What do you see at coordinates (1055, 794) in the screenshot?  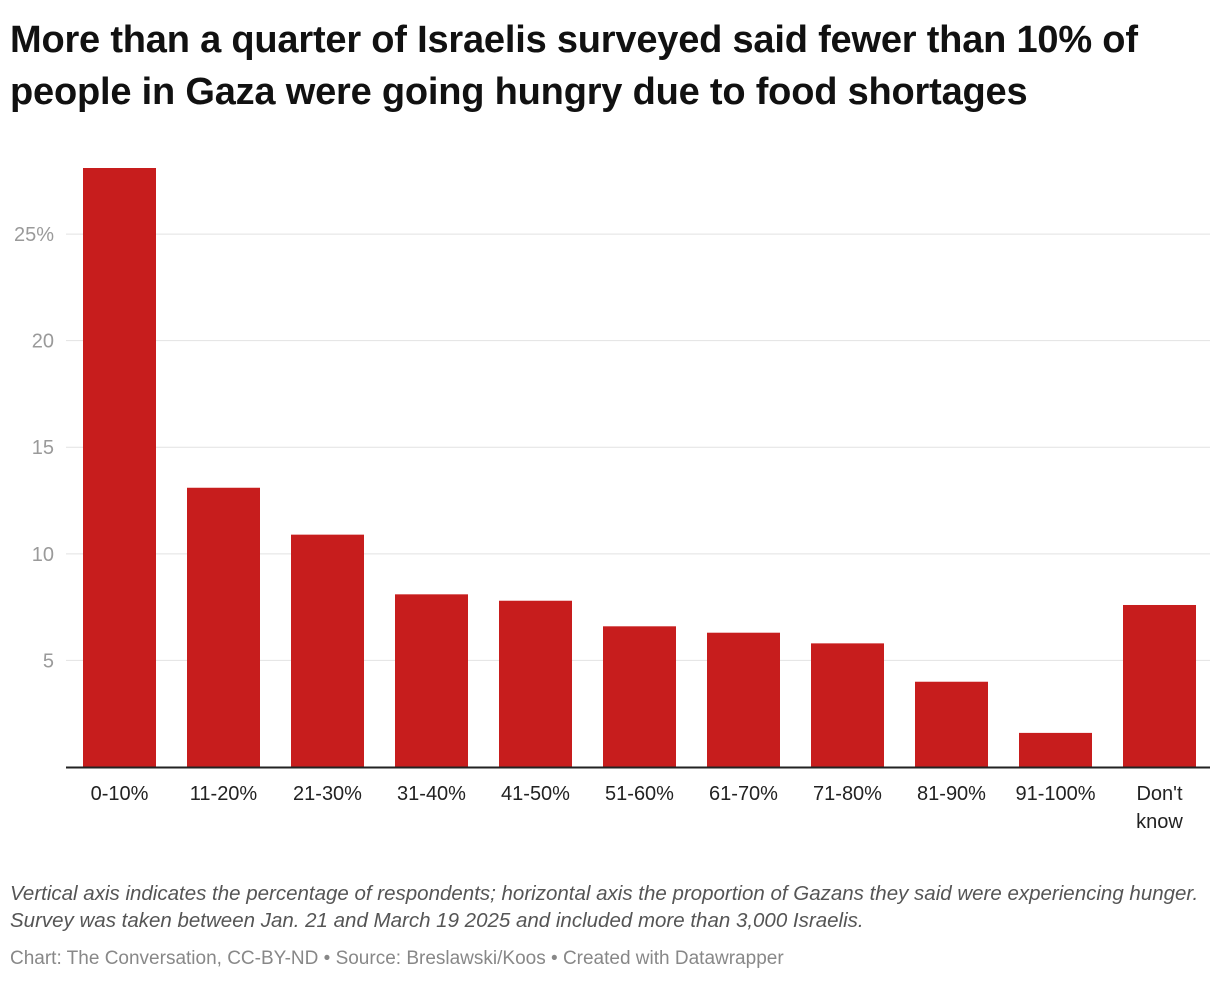 I see `x-tick-label: 91-100%` at bounding box center [1055, 794].